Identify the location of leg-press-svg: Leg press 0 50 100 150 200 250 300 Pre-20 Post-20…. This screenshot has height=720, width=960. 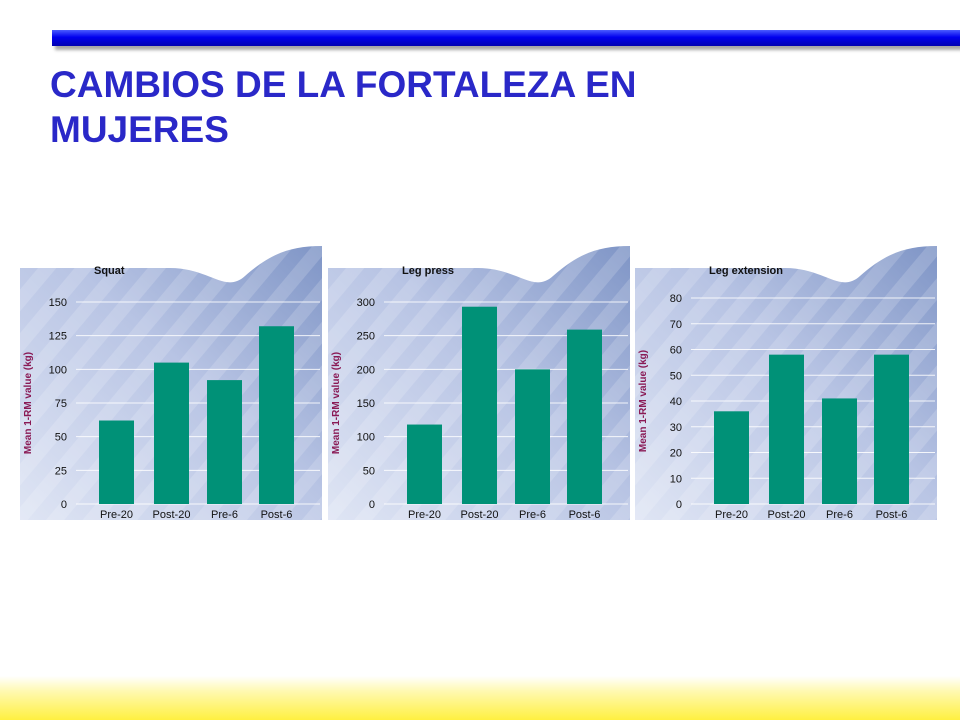
(479, 383).